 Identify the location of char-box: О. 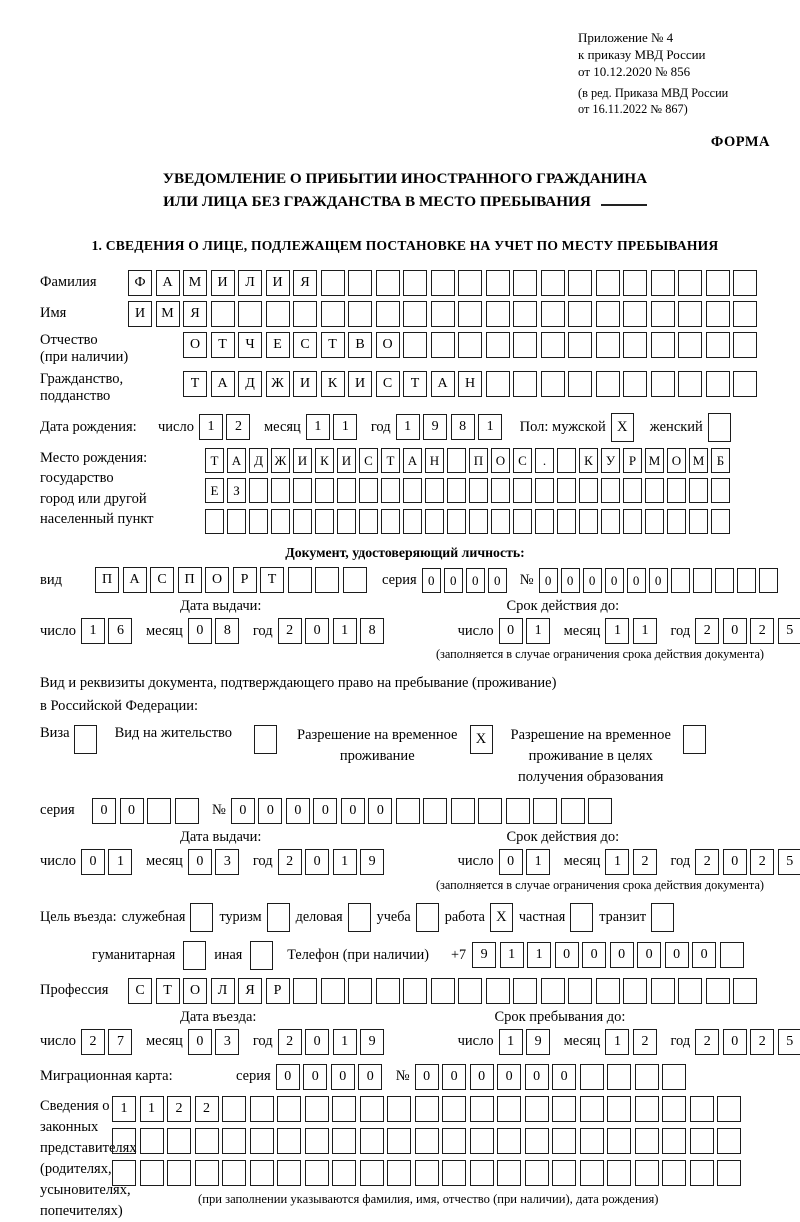
(676, 460).